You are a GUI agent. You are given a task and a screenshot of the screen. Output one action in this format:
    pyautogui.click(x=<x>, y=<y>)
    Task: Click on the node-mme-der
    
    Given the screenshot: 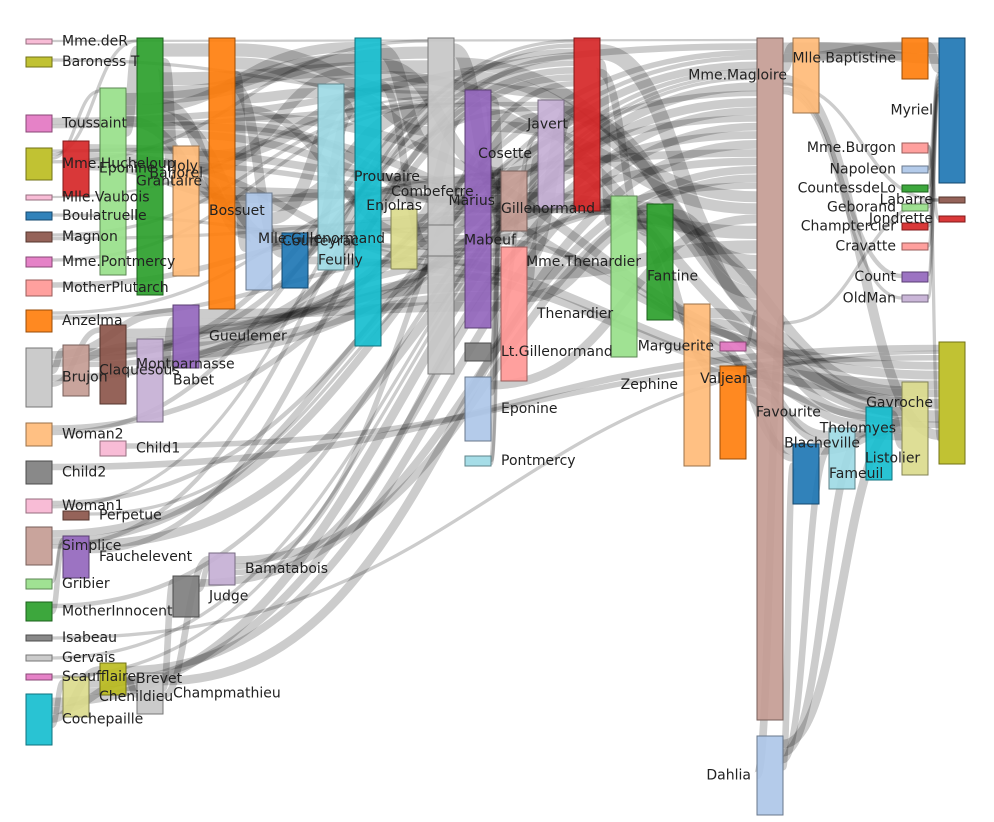 What is the action you would take?
    pyautogui.click(x=39, y=41)
    